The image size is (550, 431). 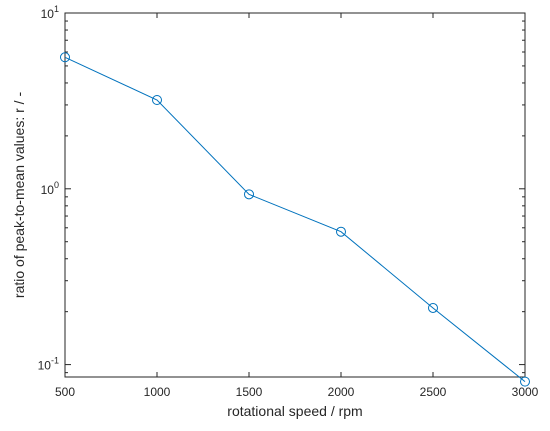 What do you see at coordinates (294, 411) in the screenshot?
I see `x-axis-label: rotational speed / rpm` at bounding box center [294, 411].